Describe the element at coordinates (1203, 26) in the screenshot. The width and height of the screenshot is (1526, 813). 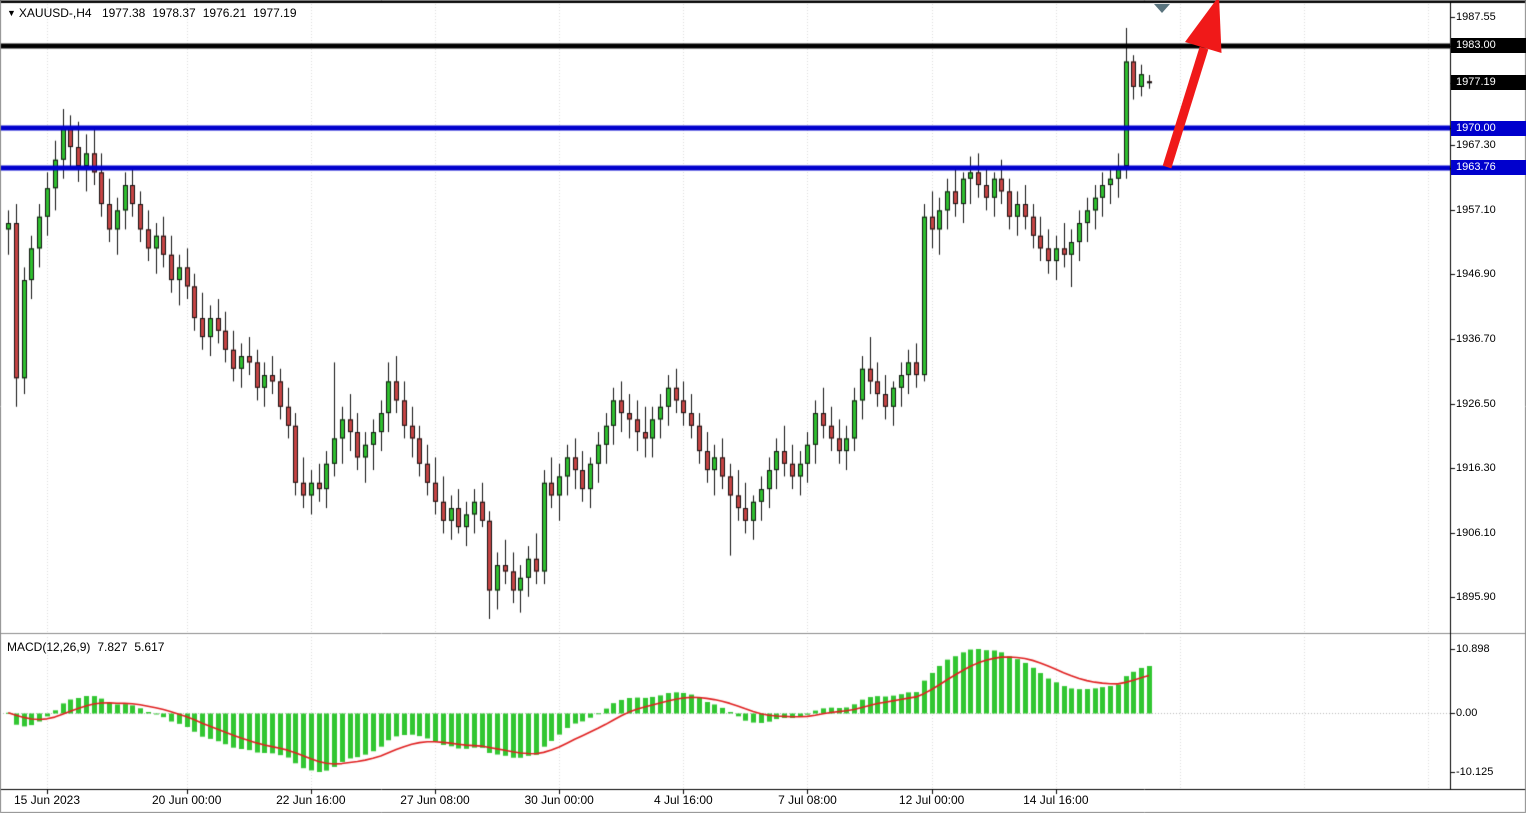
I see `trend-arrow-head` at that location.